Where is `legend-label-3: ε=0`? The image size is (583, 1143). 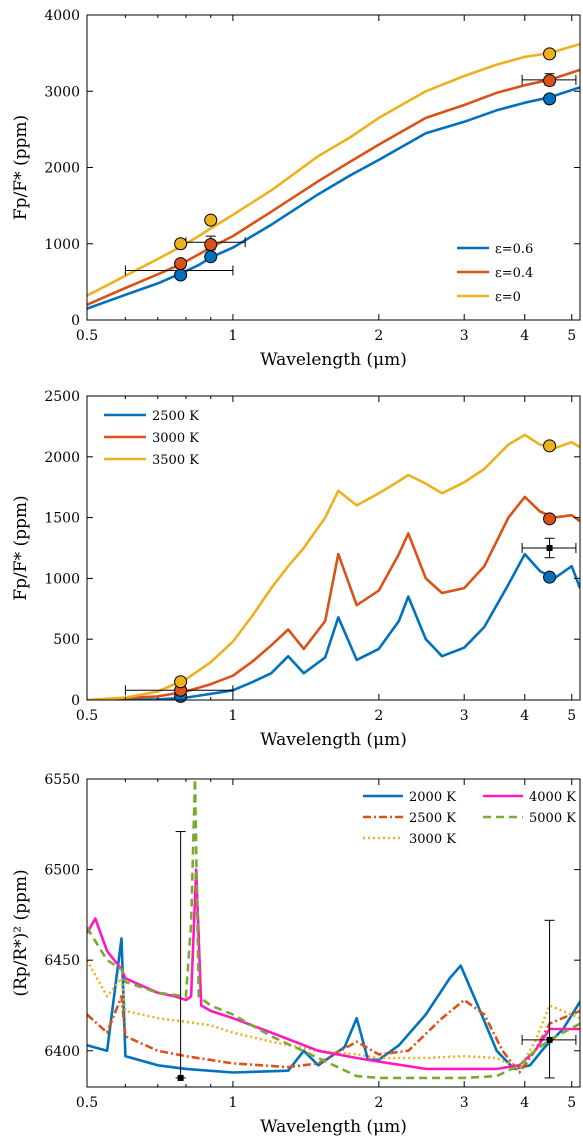
legend-label-3: ε=0 is located at coordinates (508, 297).